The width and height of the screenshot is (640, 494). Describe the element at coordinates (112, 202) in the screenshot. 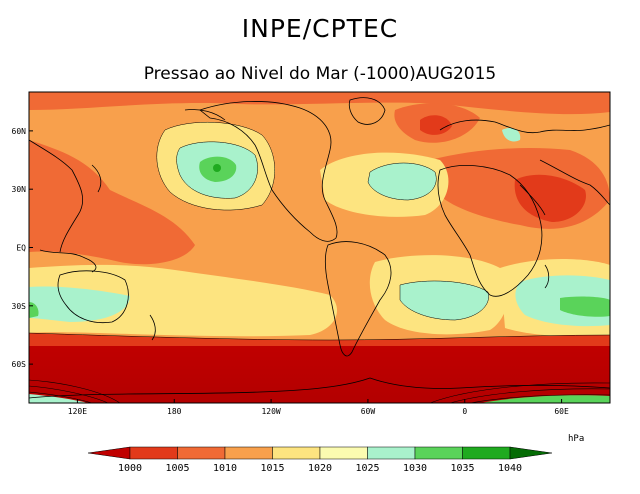

I see `field-west-pacific-low` at that location.